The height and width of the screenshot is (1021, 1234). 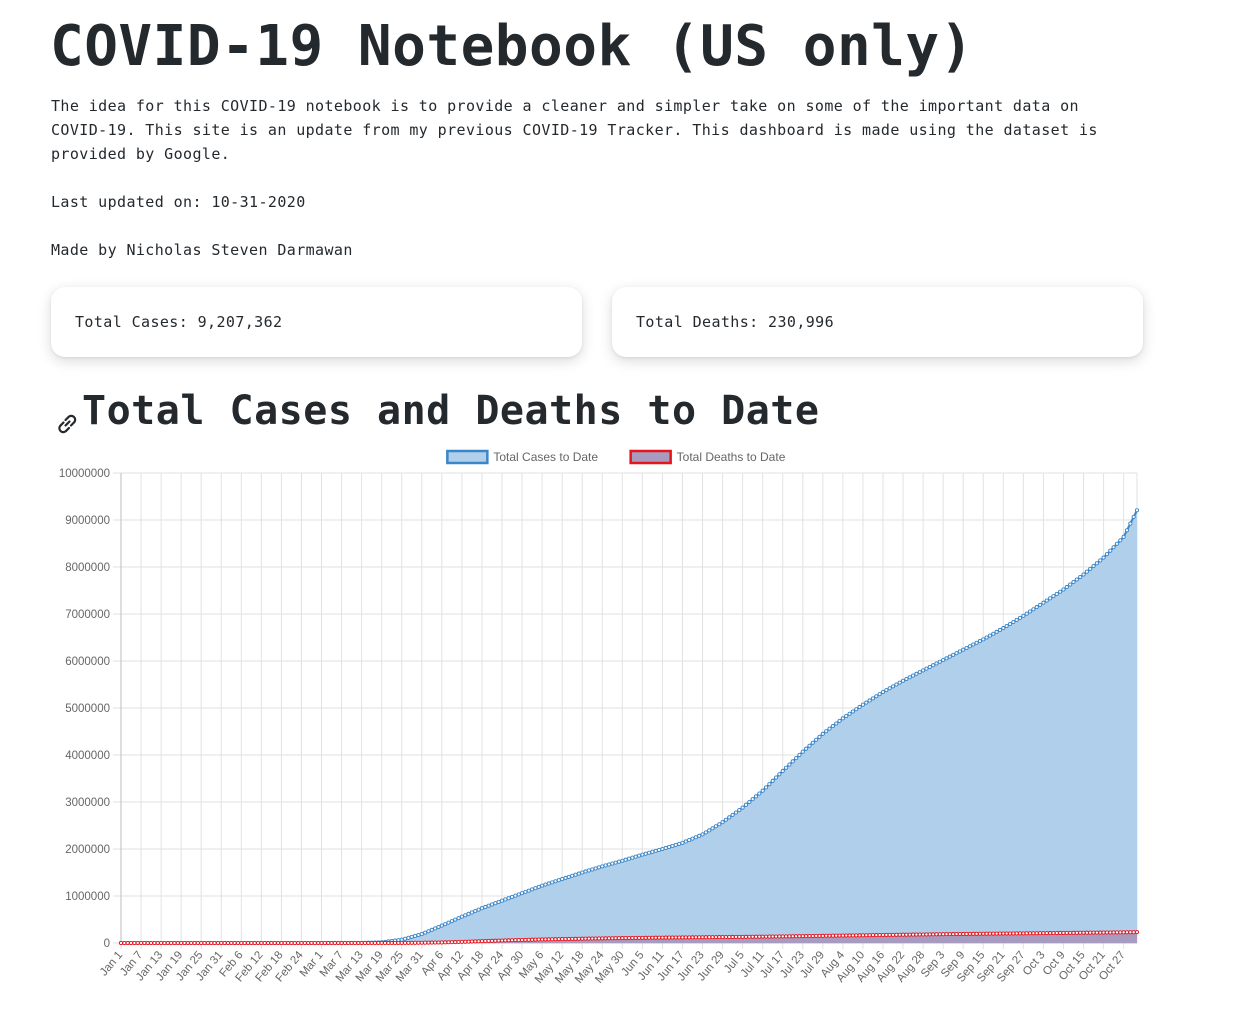 What do you see at coordinates (629, 937) in the screenshot?
I see `deaths-area` at bounding box center [629, 937].